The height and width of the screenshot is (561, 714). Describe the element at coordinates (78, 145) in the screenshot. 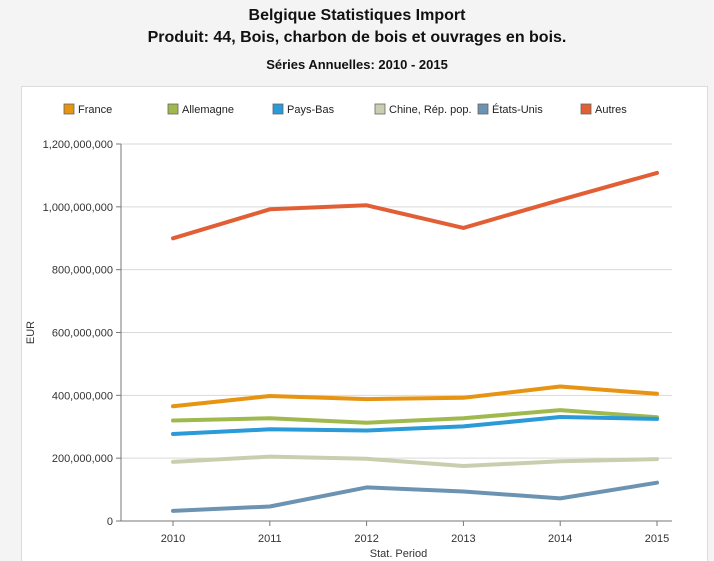

I see `y-tick-label: 1,200,000,000` at that location.